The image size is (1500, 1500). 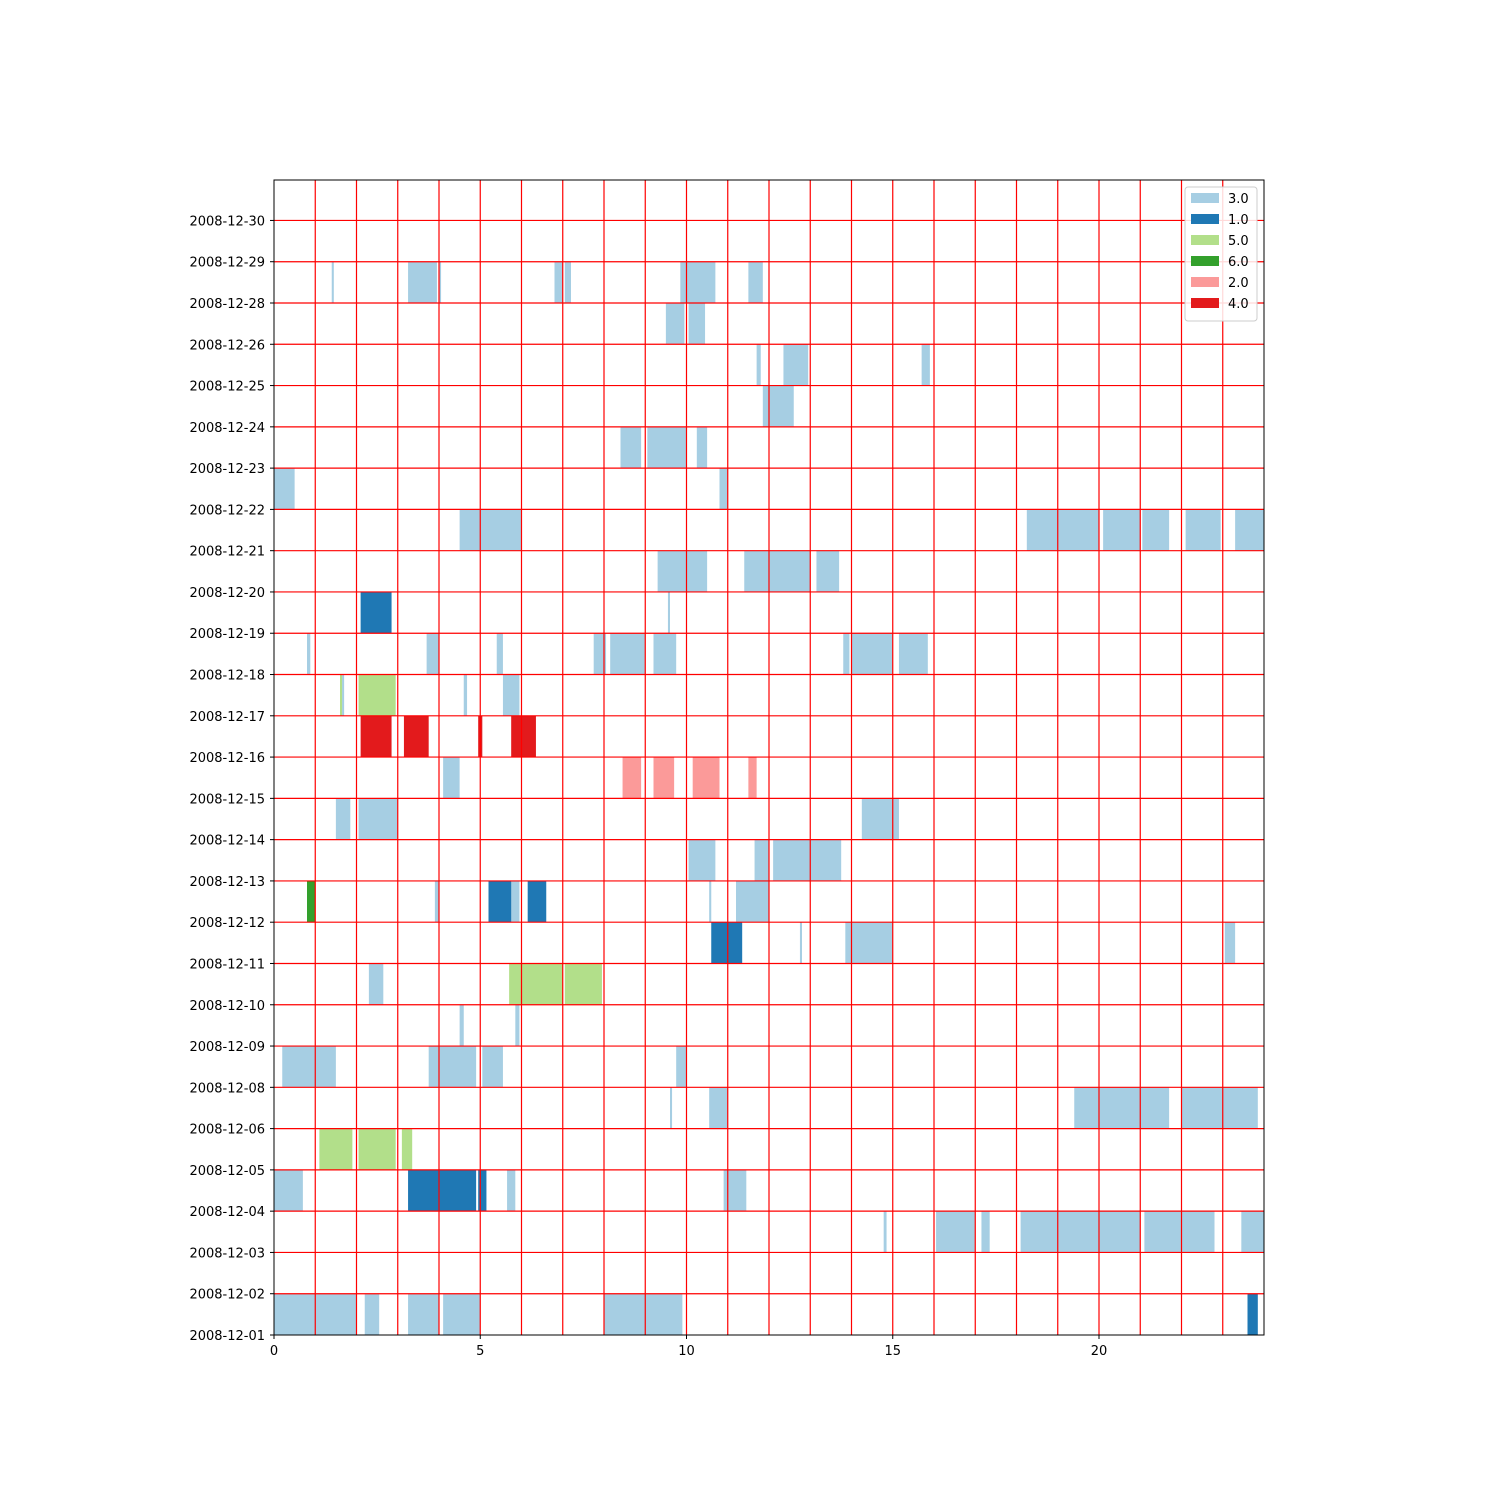 What do you see at coordinates (227, 593) in the screenshot?
I see `y-tick-label: 2008-12-20` at bounding box center [227, 593].